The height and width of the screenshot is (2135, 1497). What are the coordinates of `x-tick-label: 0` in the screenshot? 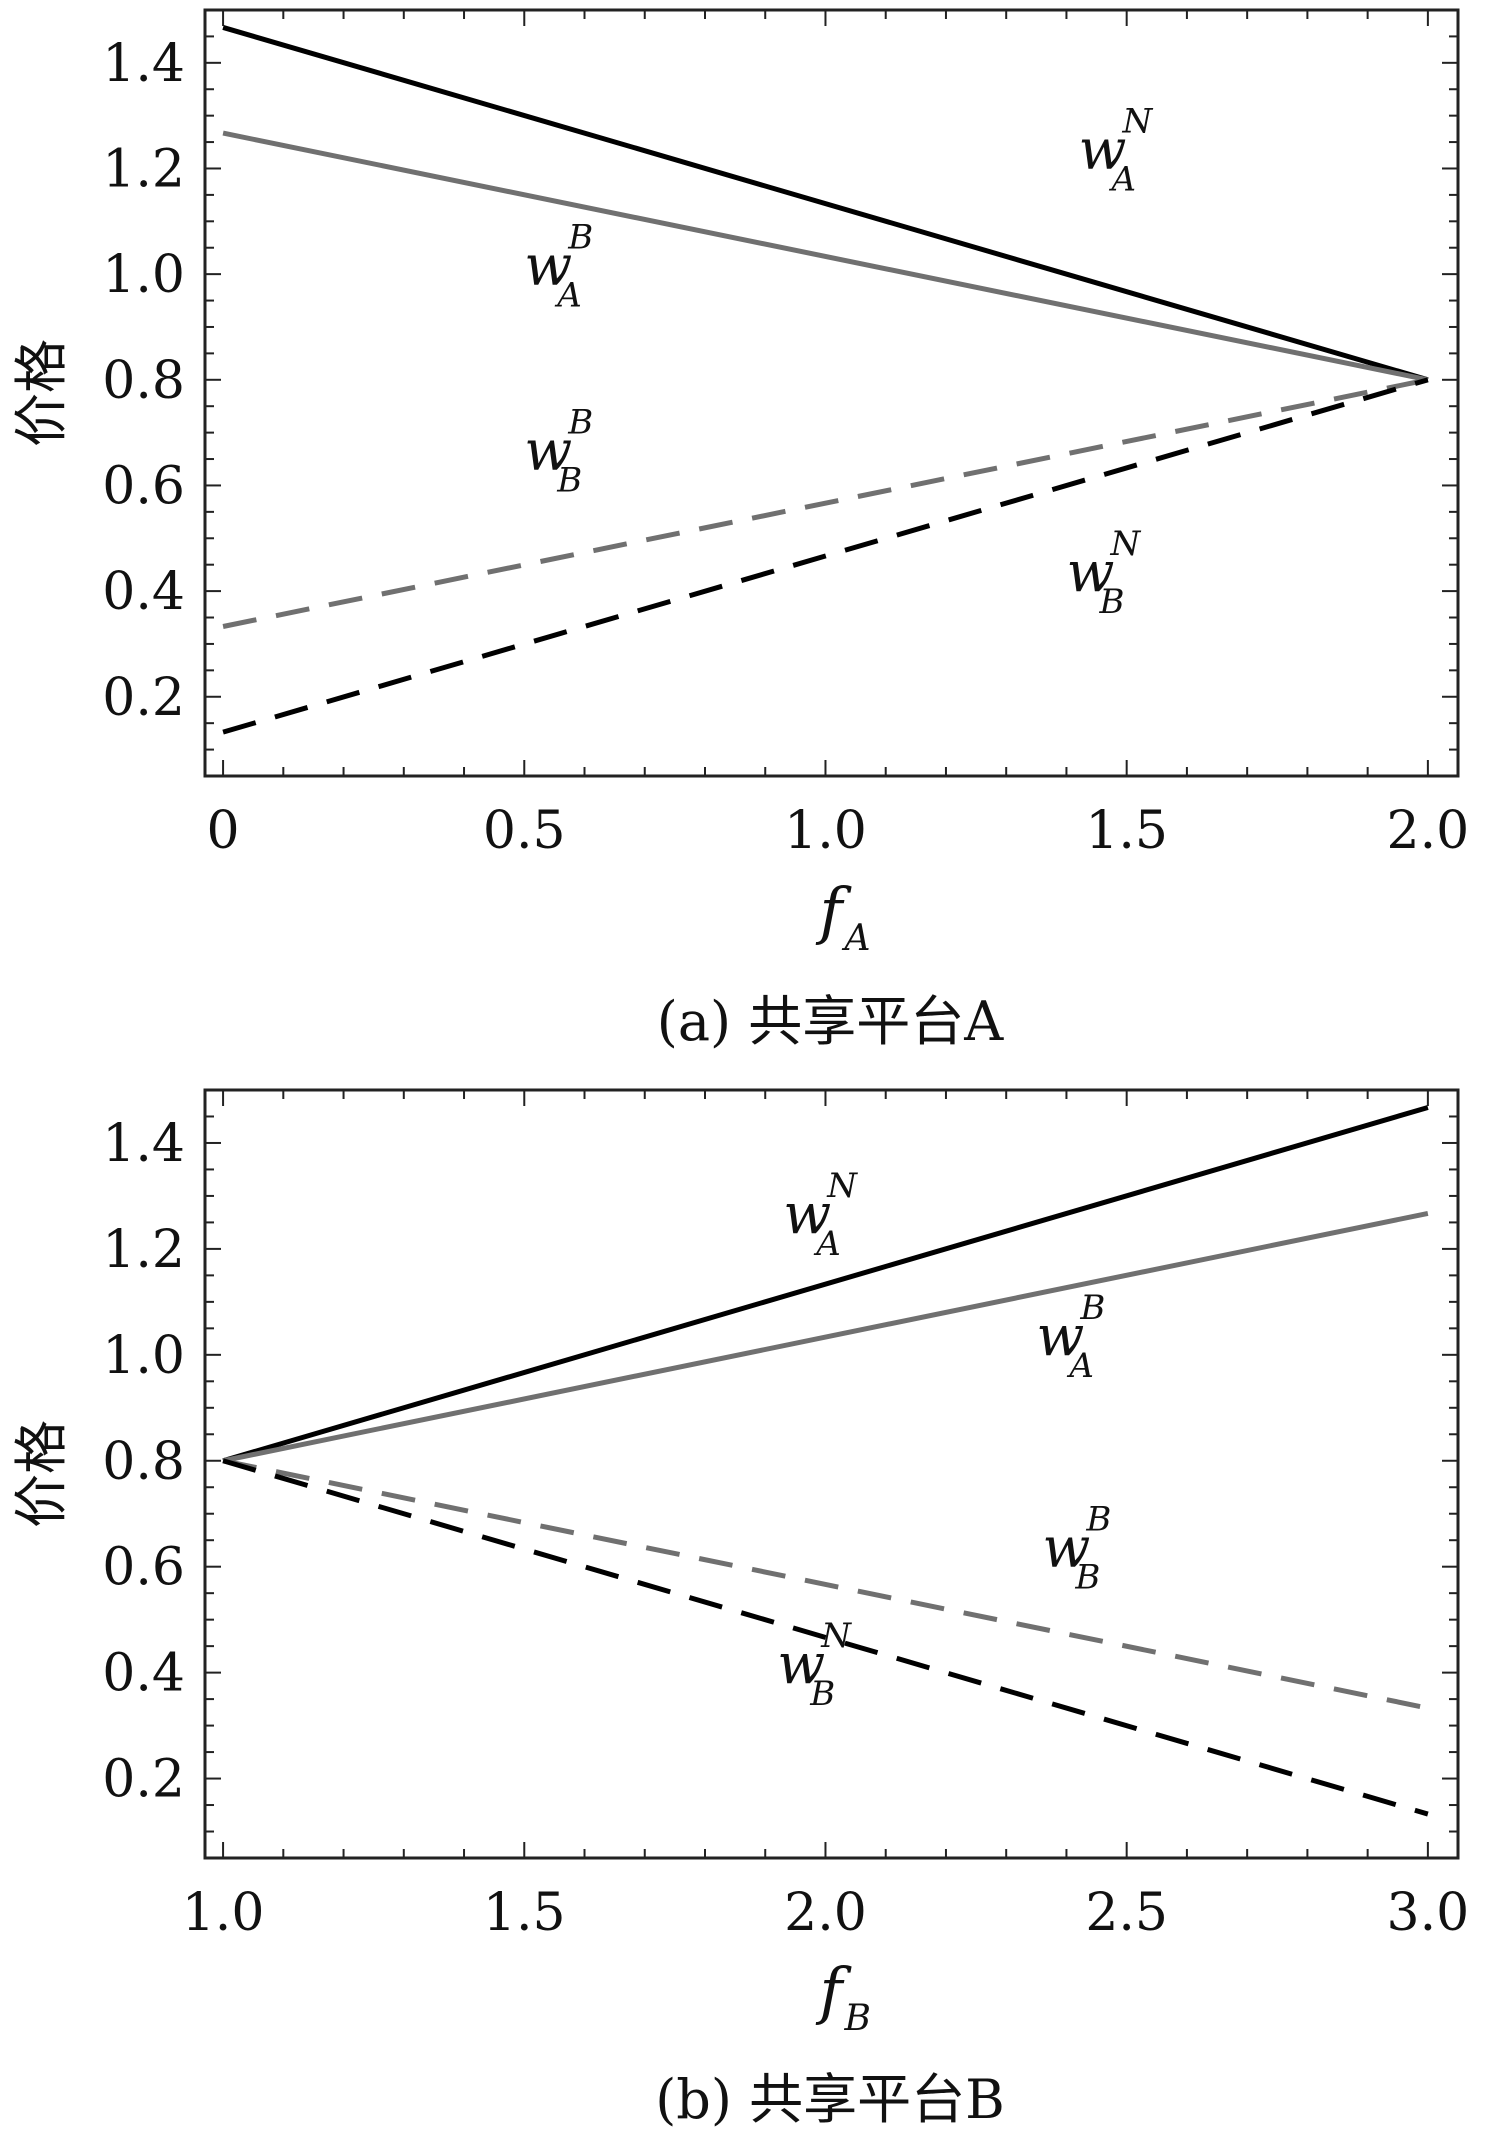 It's located at (223, 831).